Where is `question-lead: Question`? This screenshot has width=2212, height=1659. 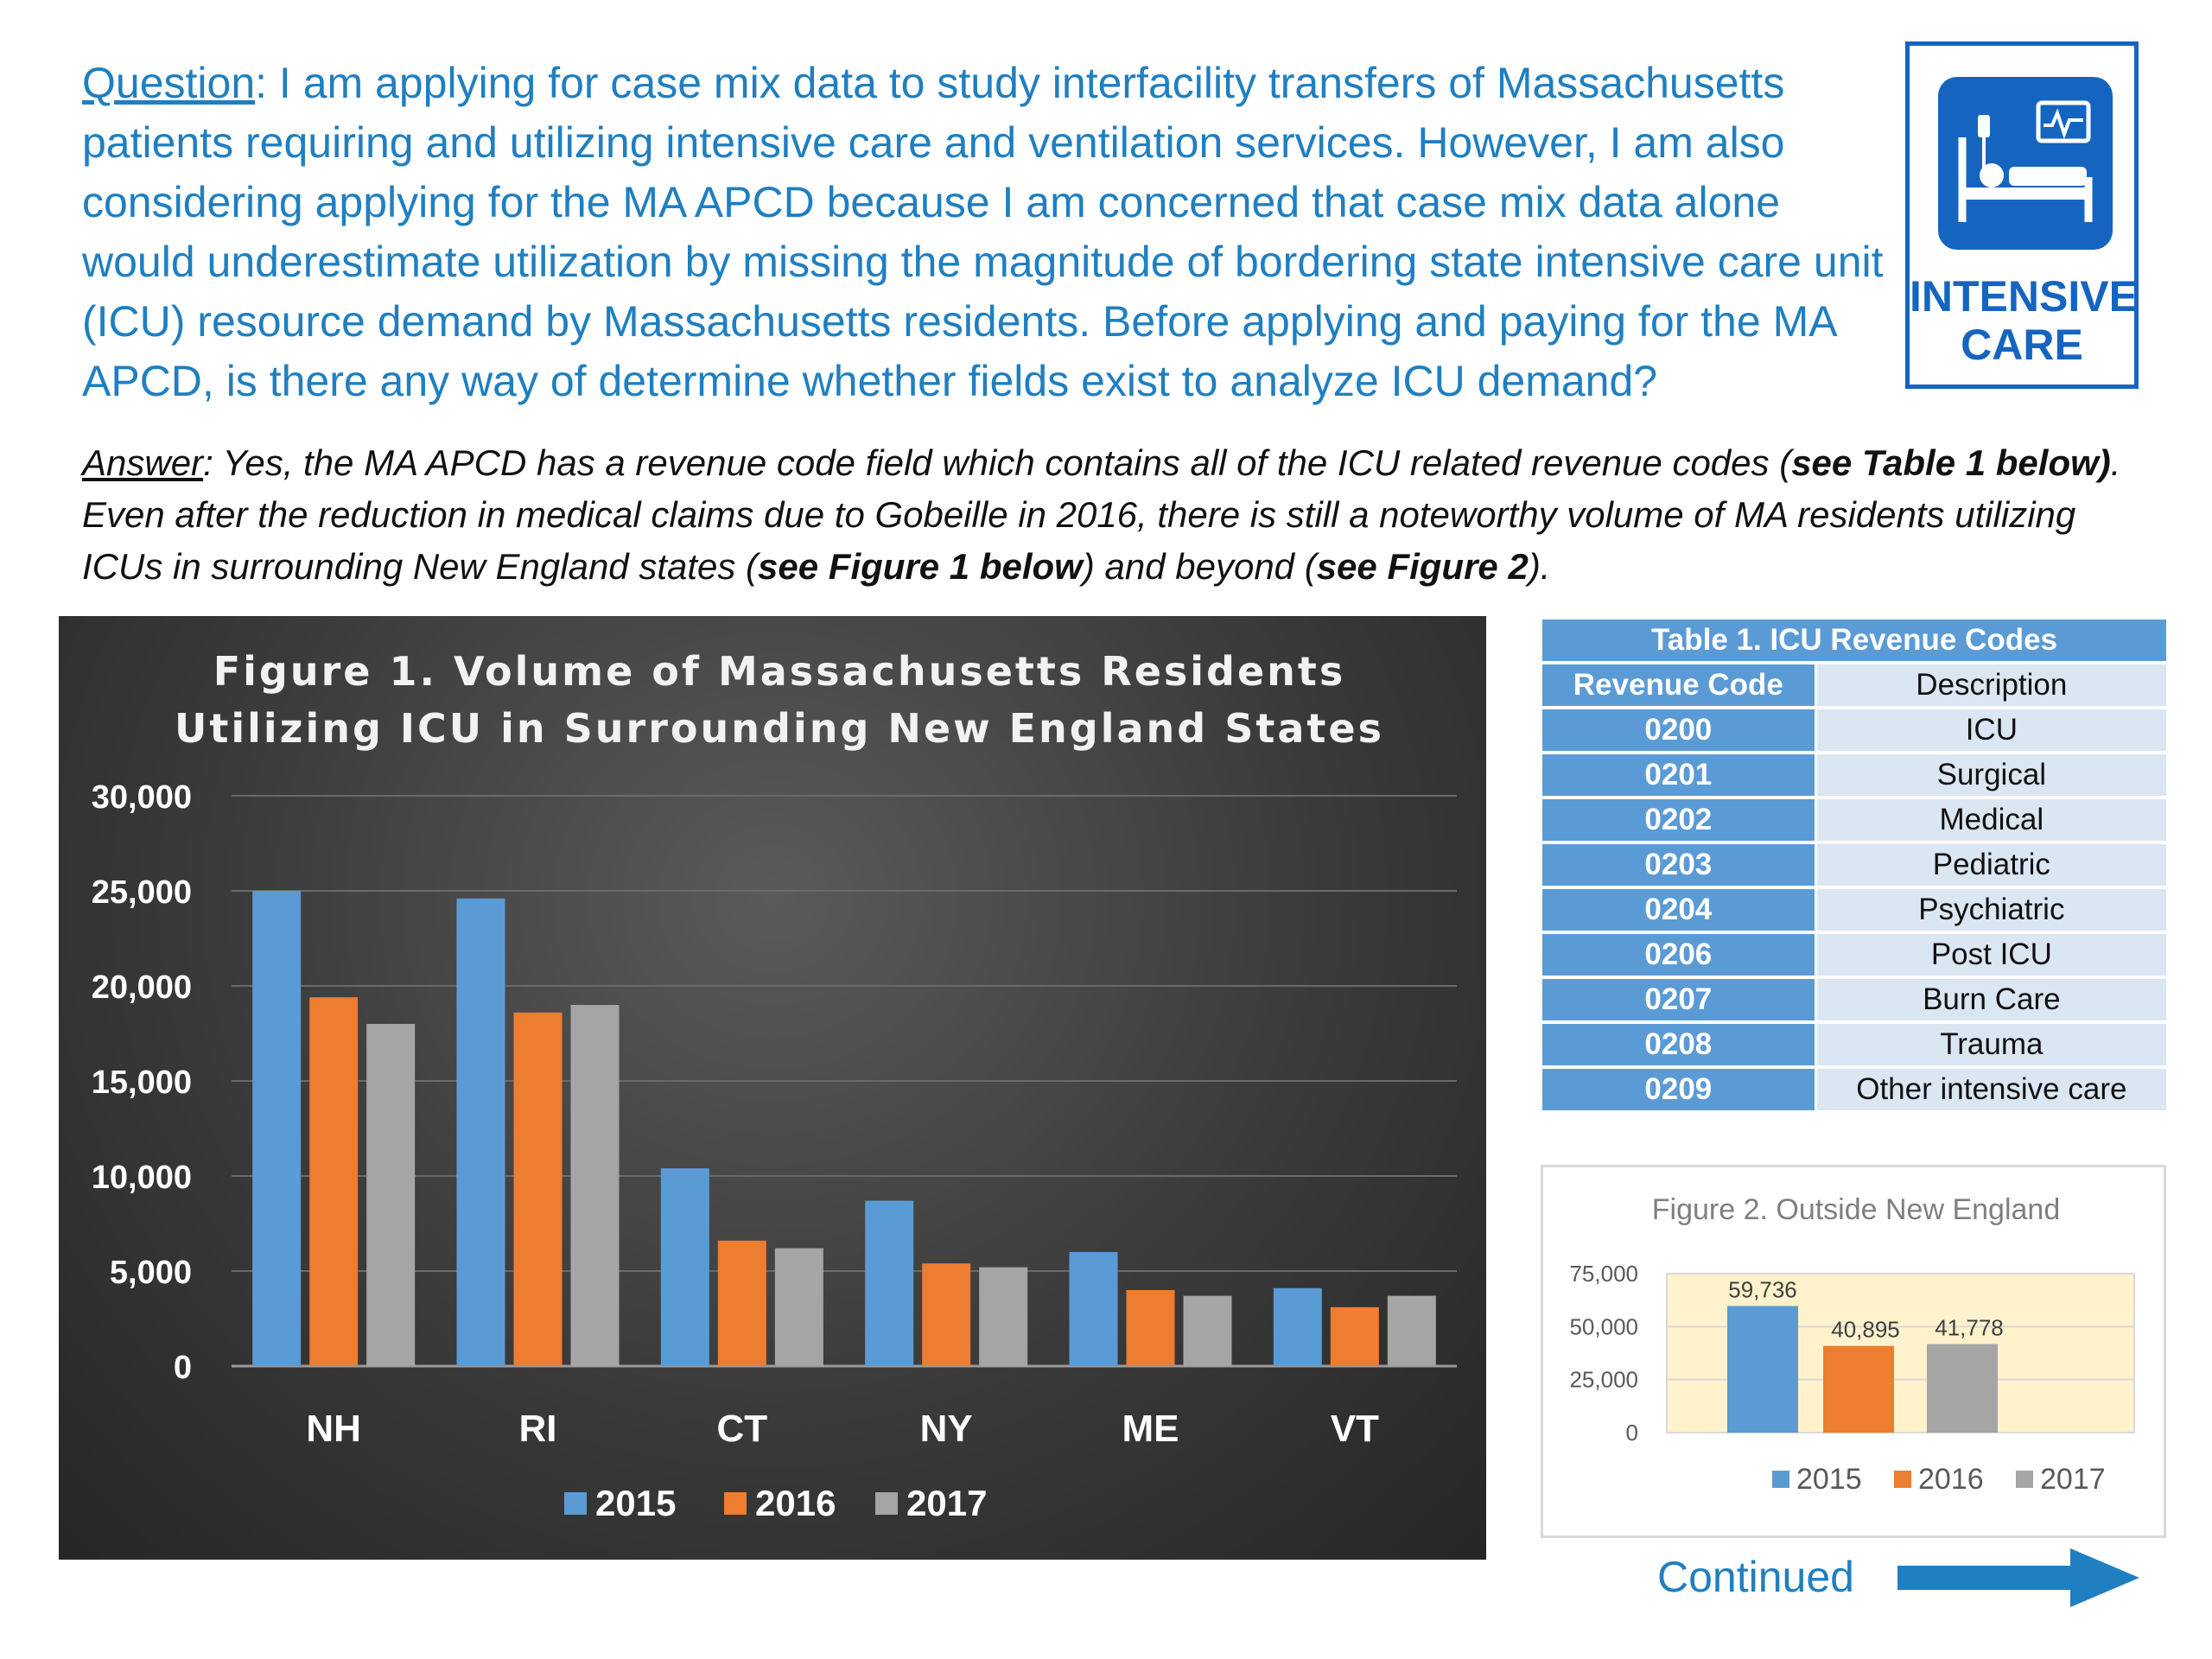
question-lead: Question is located at coordinates (169, 83).